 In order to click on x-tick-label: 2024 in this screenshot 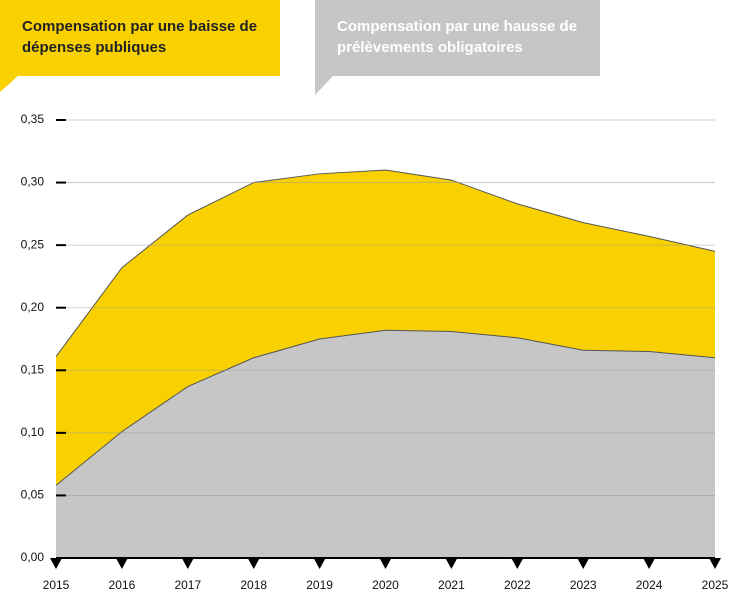, I will do `click(649, 585)`.